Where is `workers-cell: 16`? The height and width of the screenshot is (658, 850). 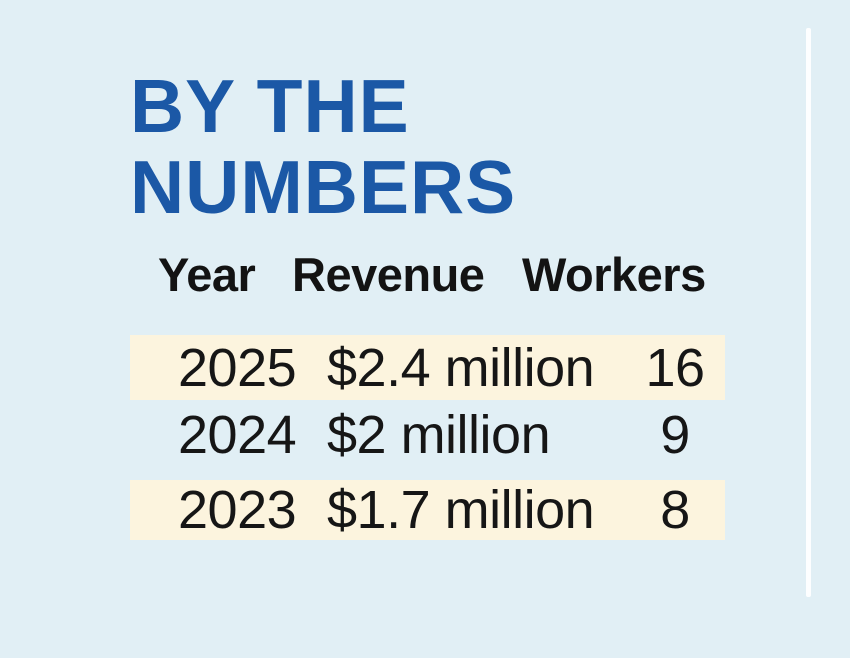
workers-cell: 16 is located at coordinates (675, 367).